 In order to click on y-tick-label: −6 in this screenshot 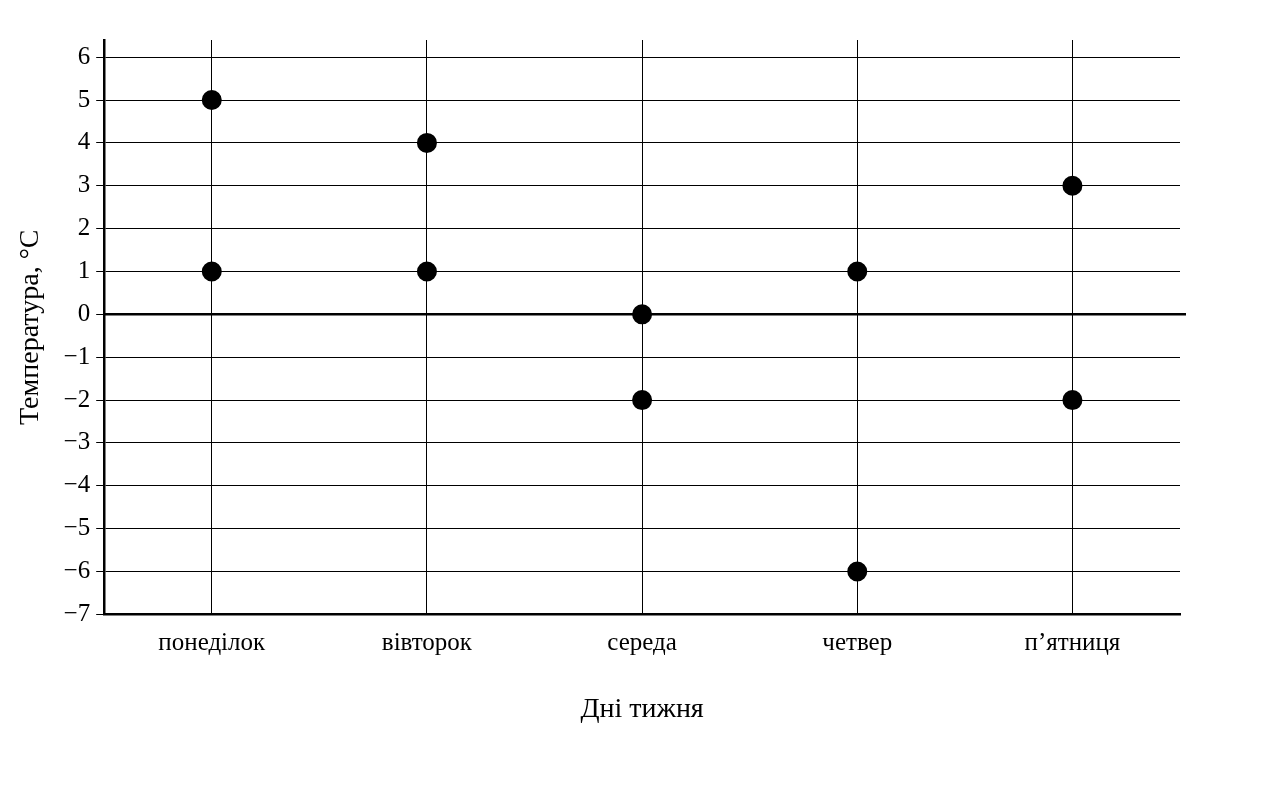, I will do `click(77, 570)`.